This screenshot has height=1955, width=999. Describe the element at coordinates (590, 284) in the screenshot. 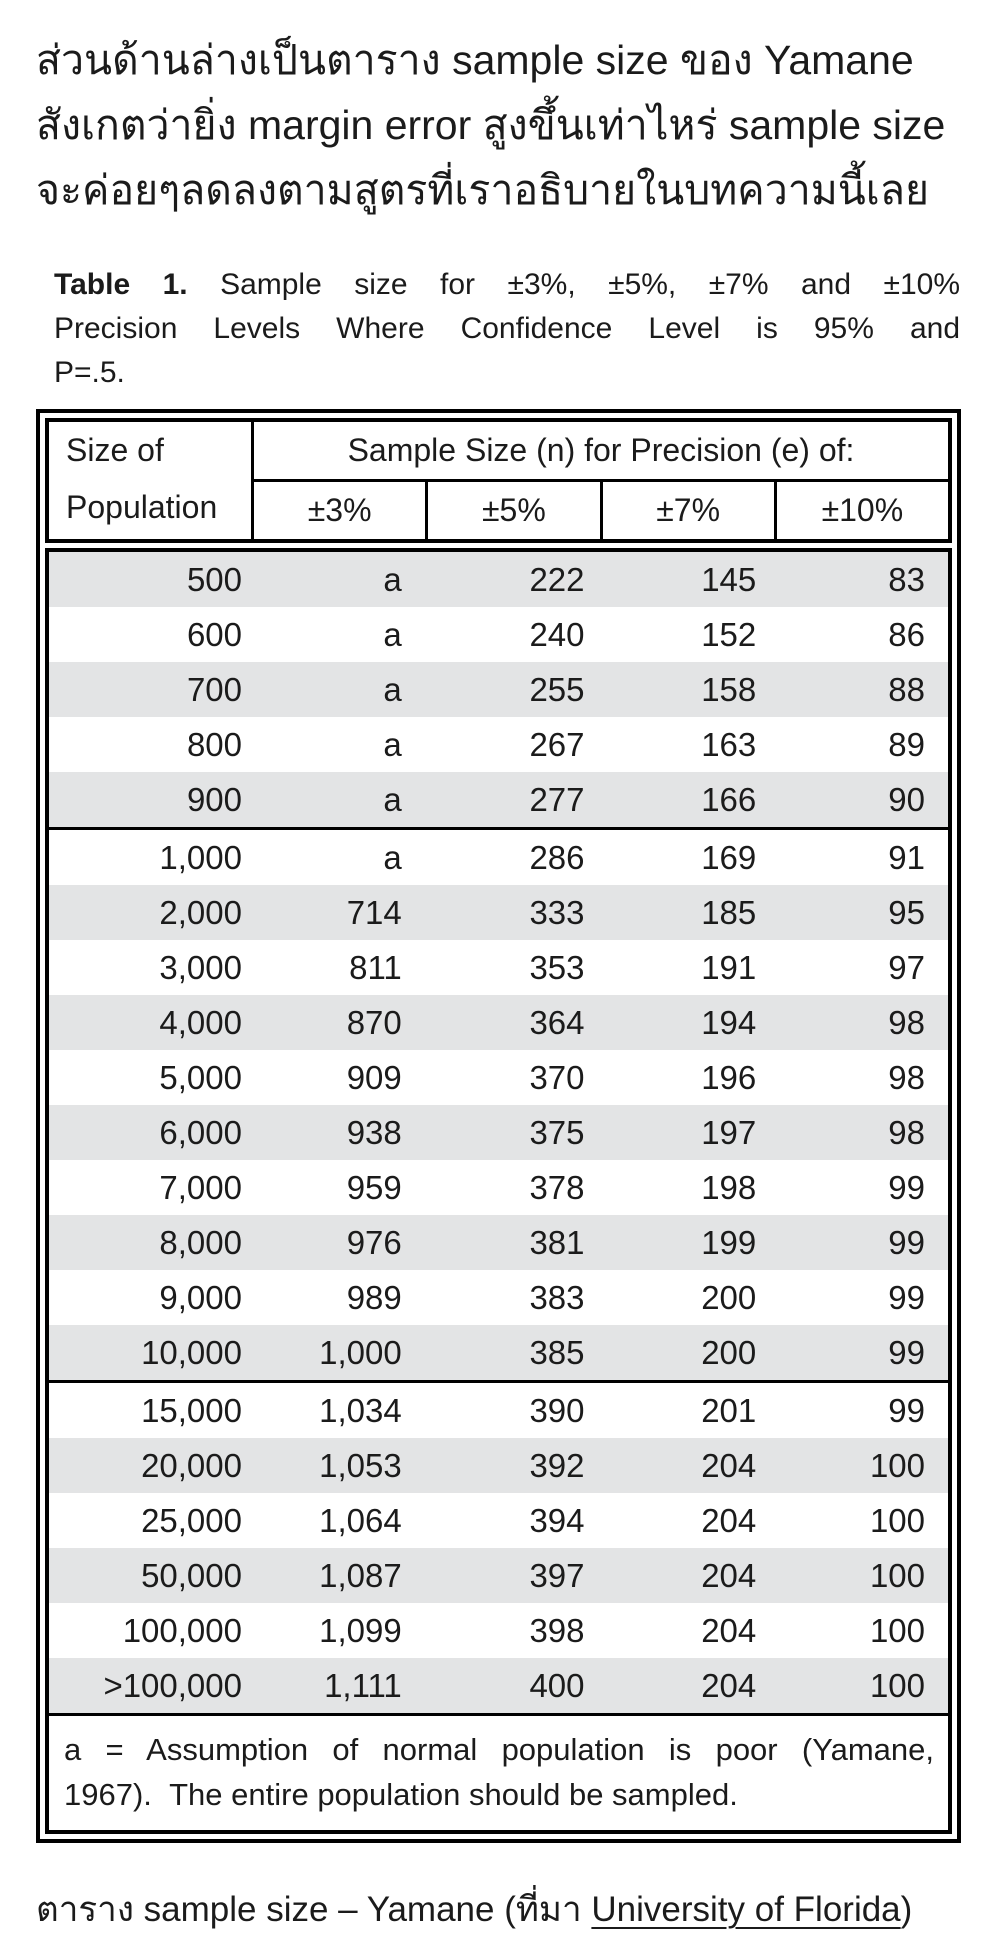

I see `table-title-text: Sample size for ±3%, ±5%, ±7% and ±10%` at that location.